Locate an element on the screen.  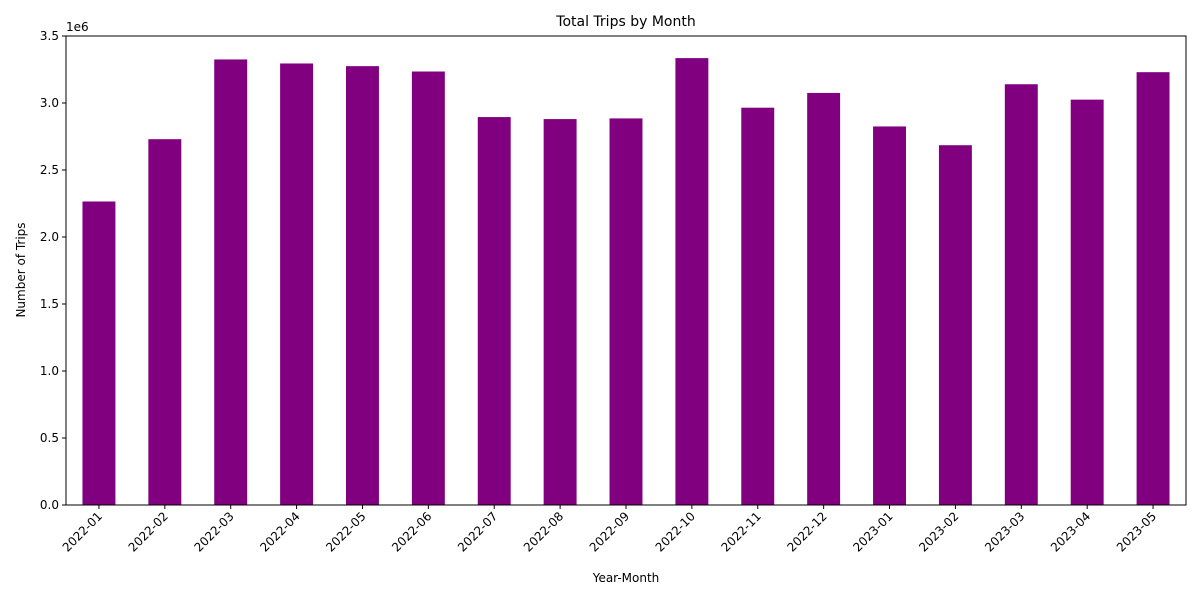
x-tick-label: 2022-10 is located at coordinates (675, 531).